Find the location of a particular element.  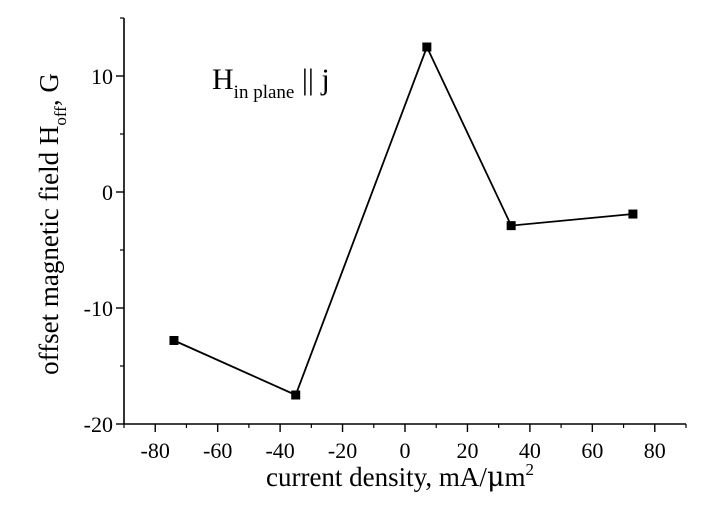

x-tick-label: -80 is located at coordinates (155, 450).